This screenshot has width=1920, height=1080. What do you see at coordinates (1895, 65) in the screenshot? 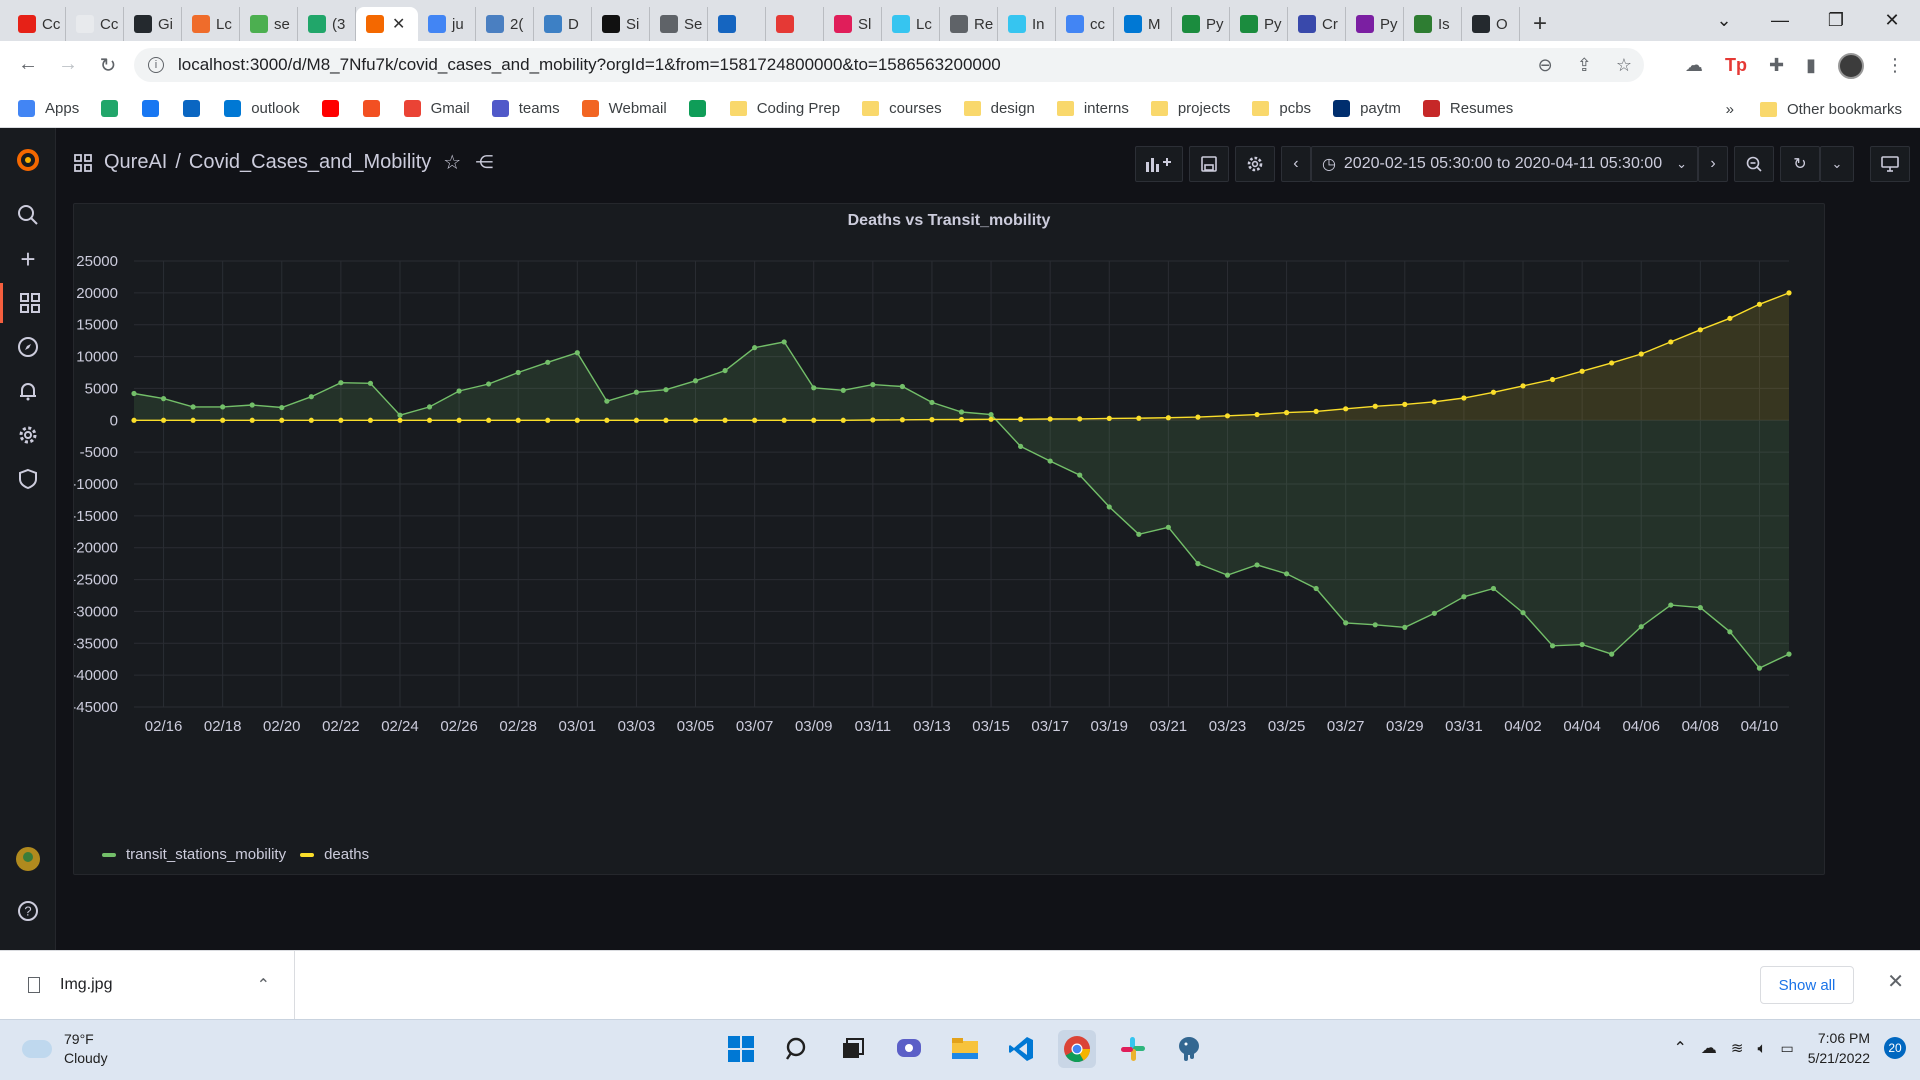
I see `browser-menu-icon: ⋮` at bounding box center [1895, 65].